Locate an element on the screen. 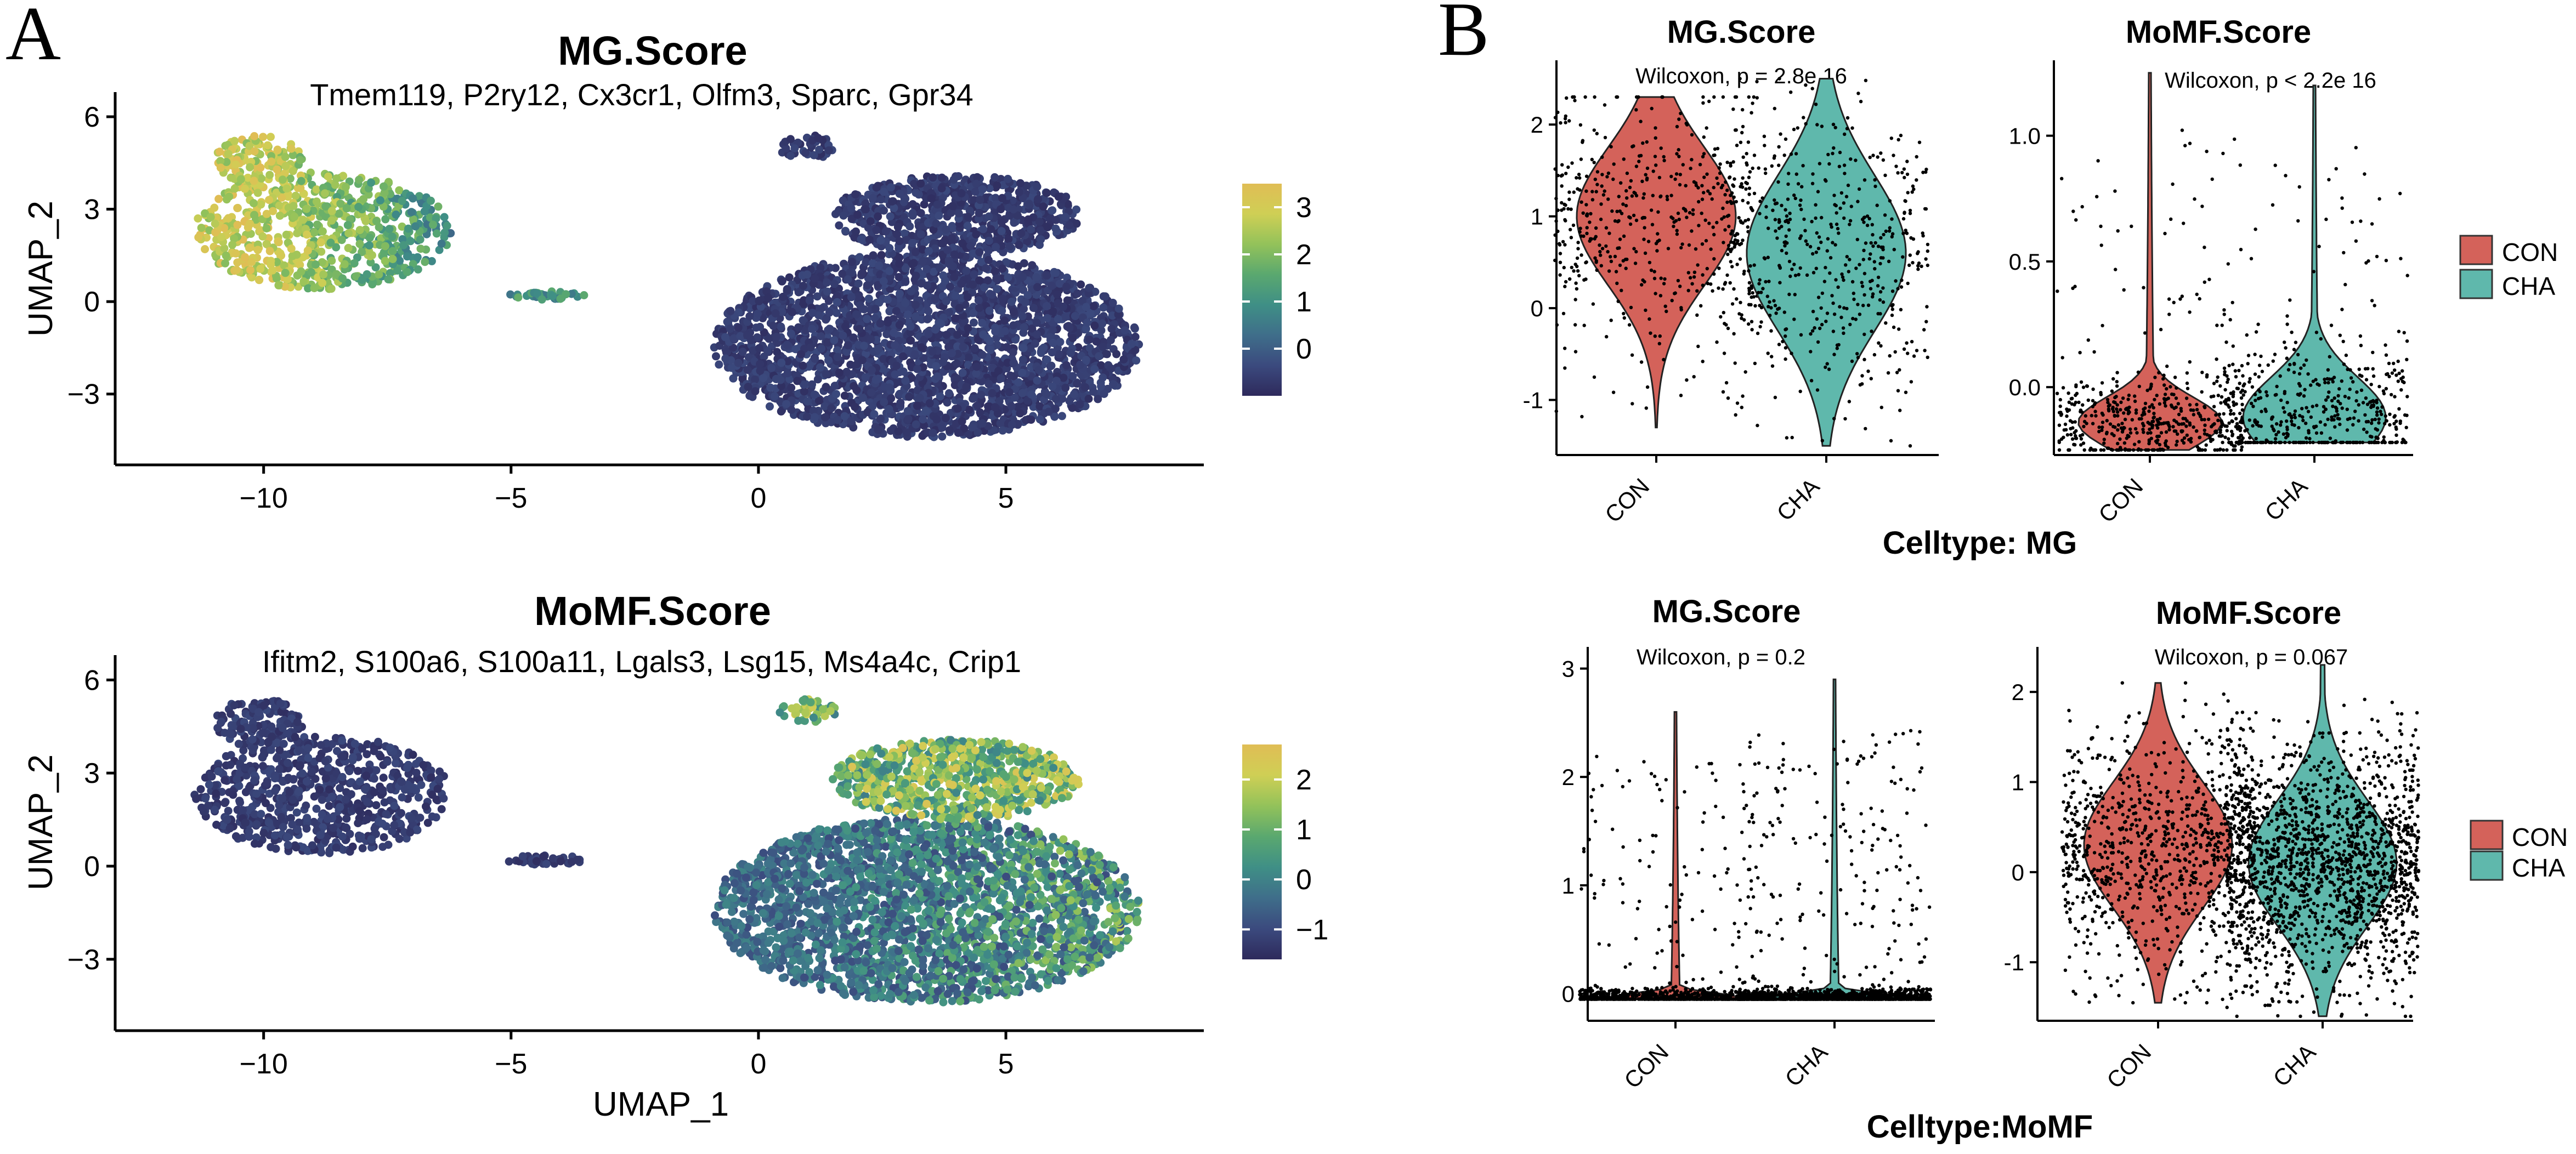 This screenshot has width=2576, height=1154. panel-label-a: A is located at coordinates (33, 38).